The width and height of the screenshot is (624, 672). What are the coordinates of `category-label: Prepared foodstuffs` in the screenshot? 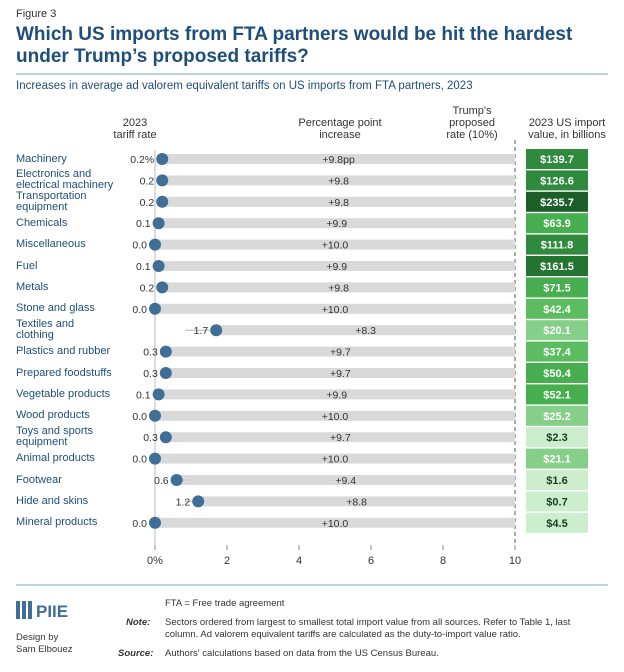 It's located at (64, 372).